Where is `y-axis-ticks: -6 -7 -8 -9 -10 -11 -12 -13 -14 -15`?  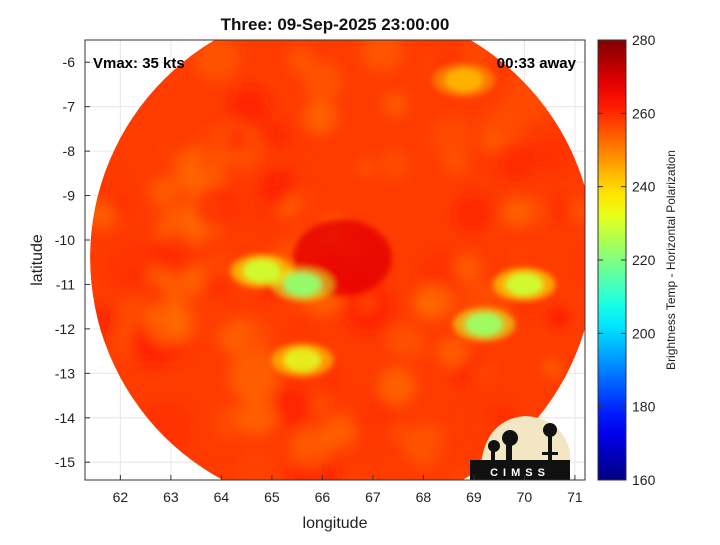
y-axis-ticks: -6 -7 -8 -9 -10 -11 -12 -13 -14 -15 is located at coordinates (72, 262).